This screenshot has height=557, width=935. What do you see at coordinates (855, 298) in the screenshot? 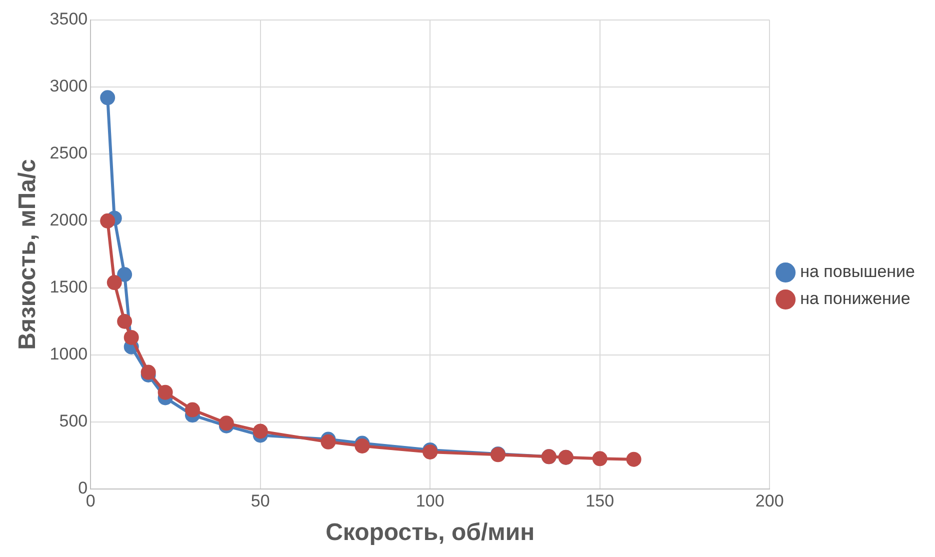
I see `legend-label: на понижение` at bounding box center [855, 298].